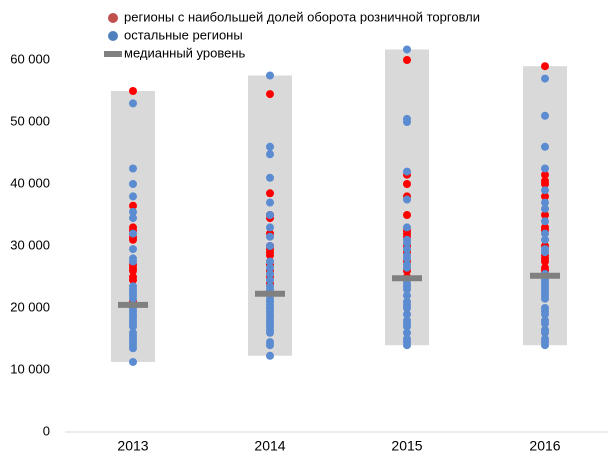  Describe the element at coordinates (30, 306) in the screenshot. I see `y-tick-label: 20 000` at that location.